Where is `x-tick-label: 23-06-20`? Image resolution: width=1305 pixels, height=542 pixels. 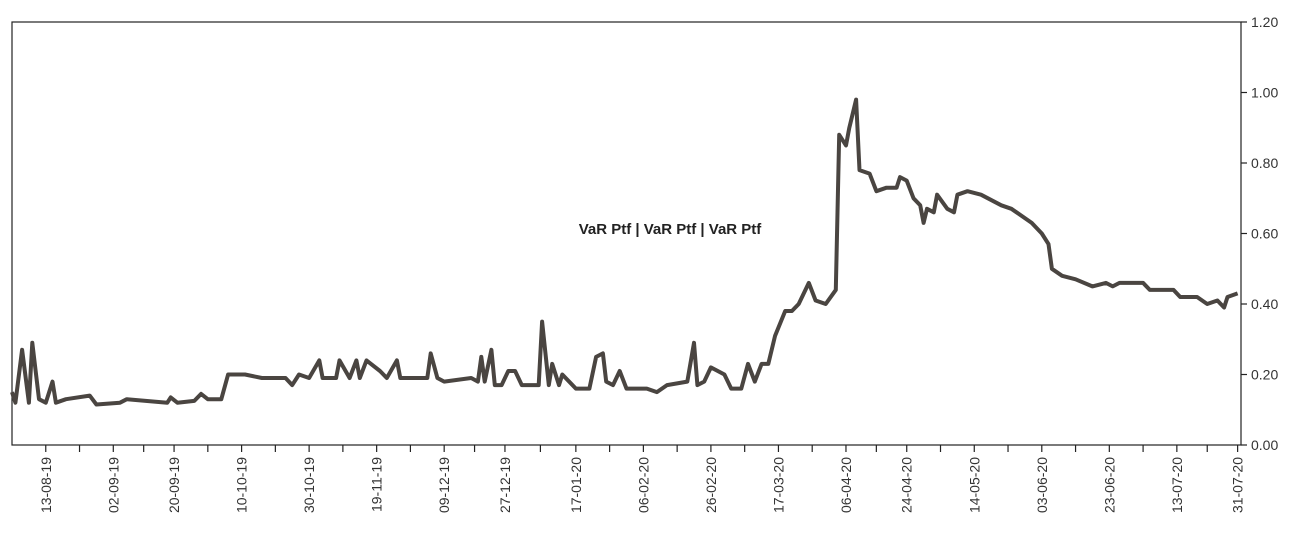
x-tick-label: 23-06-20 is located at coordinates (1109, 485).